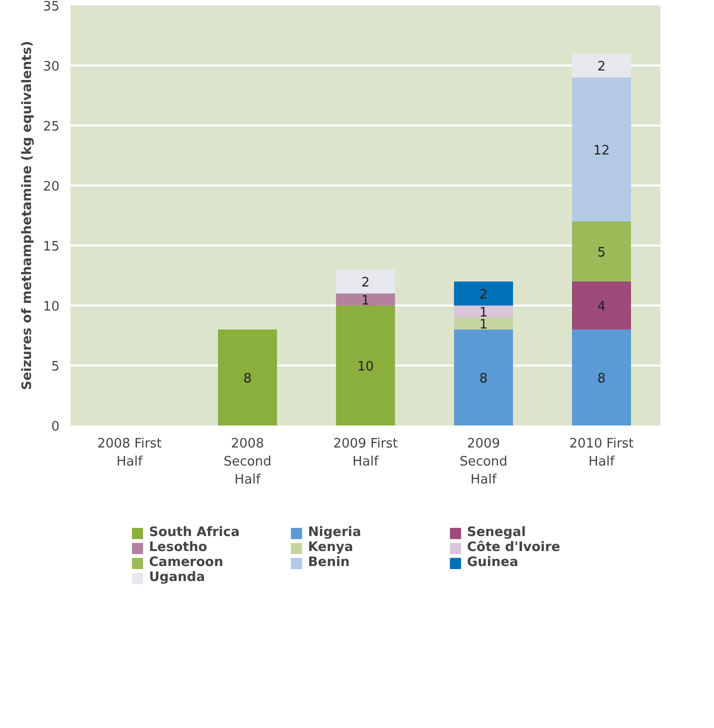 Image resolution: width=714 pixels, height=728 pixels. Describe the element at coordinates (493, 562) in the screenshot. I see `legend-label: Guinea` at that location.